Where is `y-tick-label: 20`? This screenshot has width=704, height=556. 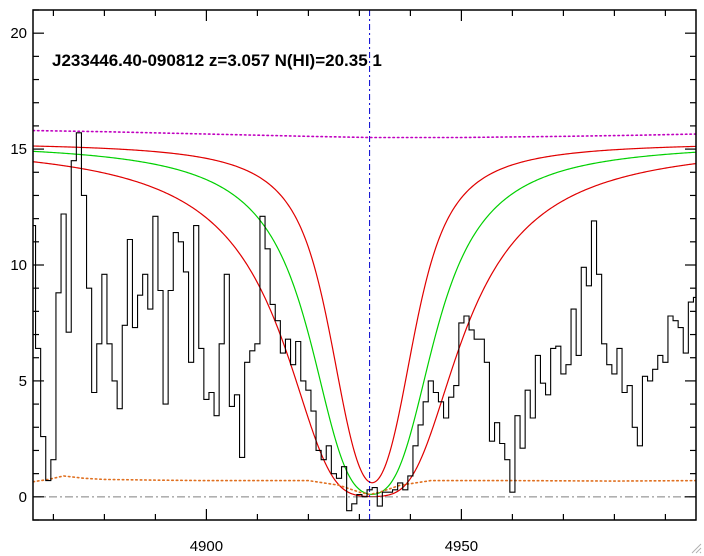
y-tick-label: 20 is located at coordinates (18, 33).